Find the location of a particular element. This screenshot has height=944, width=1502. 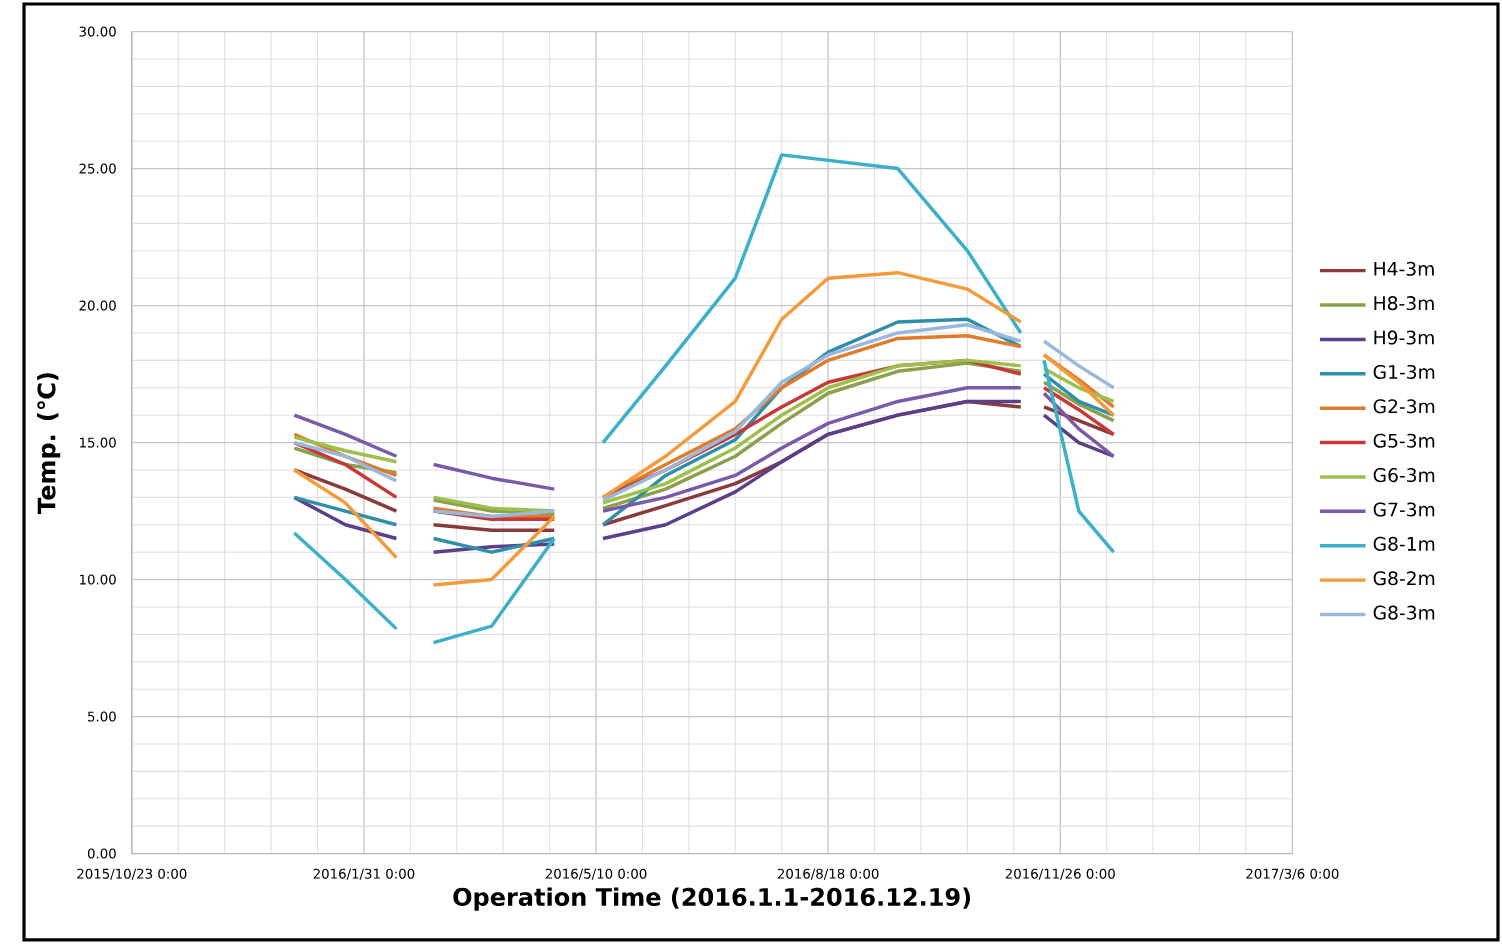

legend-label: G6-3m is located at coordinates (1404, 475).